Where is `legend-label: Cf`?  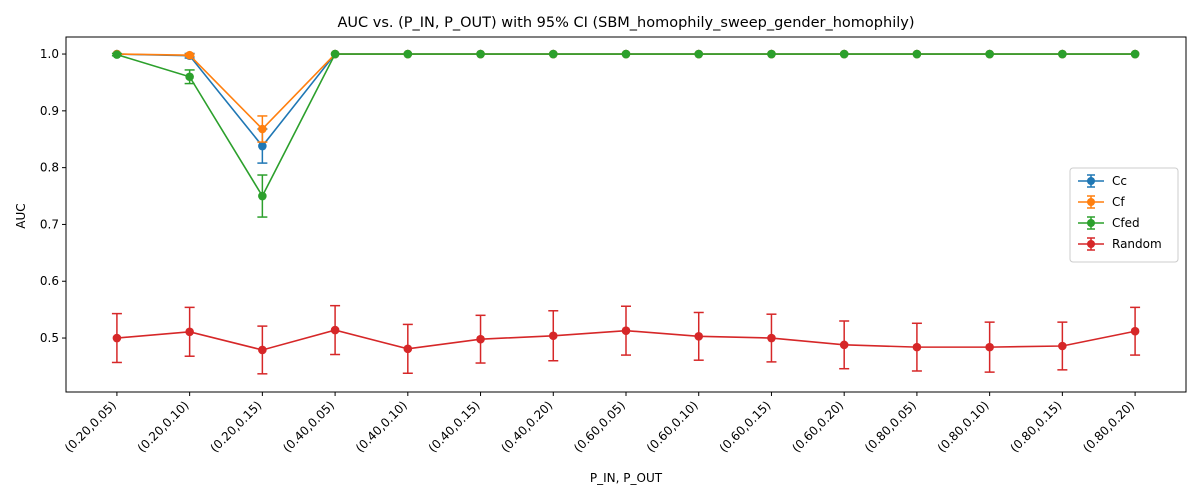 legend-label: Cf is located at coordinates (1118, 202).